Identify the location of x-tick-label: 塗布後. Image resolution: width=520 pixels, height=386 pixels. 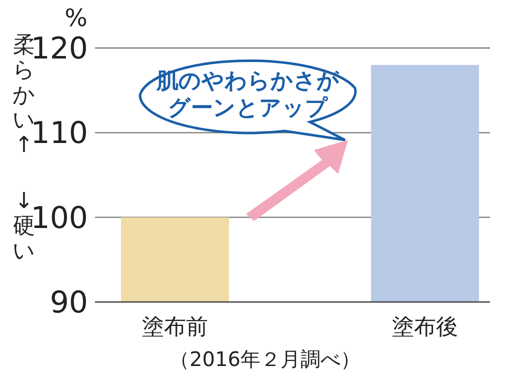
(425, 327).